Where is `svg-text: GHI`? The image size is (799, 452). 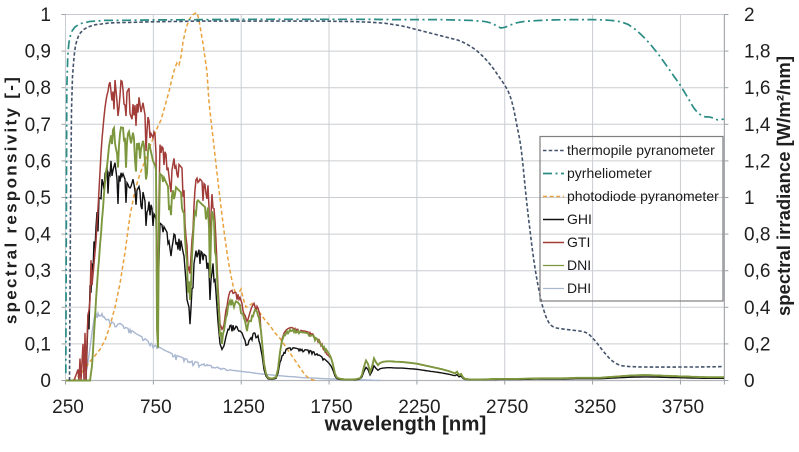
svg-text: GHI is located at coordinates (579, 219).